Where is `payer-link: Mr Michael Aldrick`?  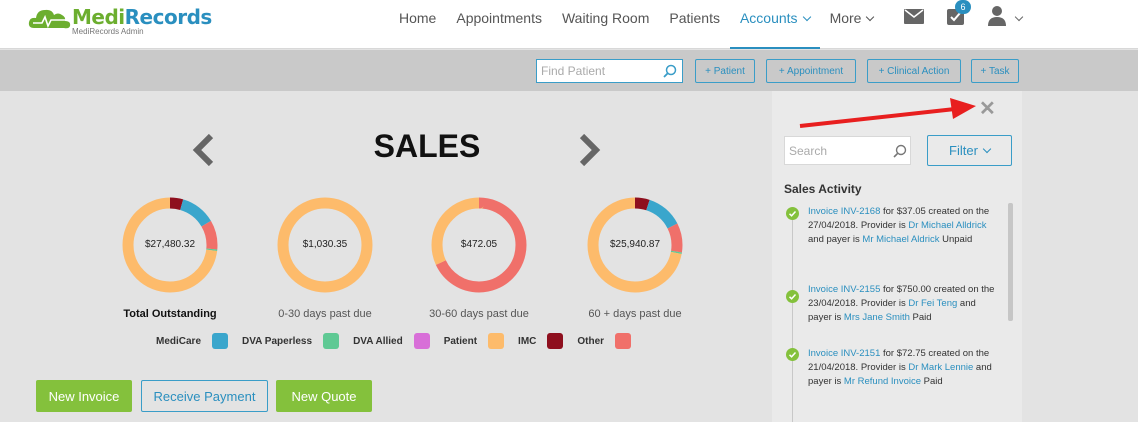
payer-link: Mr Michael Aldrick is located at coordinates (901, 239).